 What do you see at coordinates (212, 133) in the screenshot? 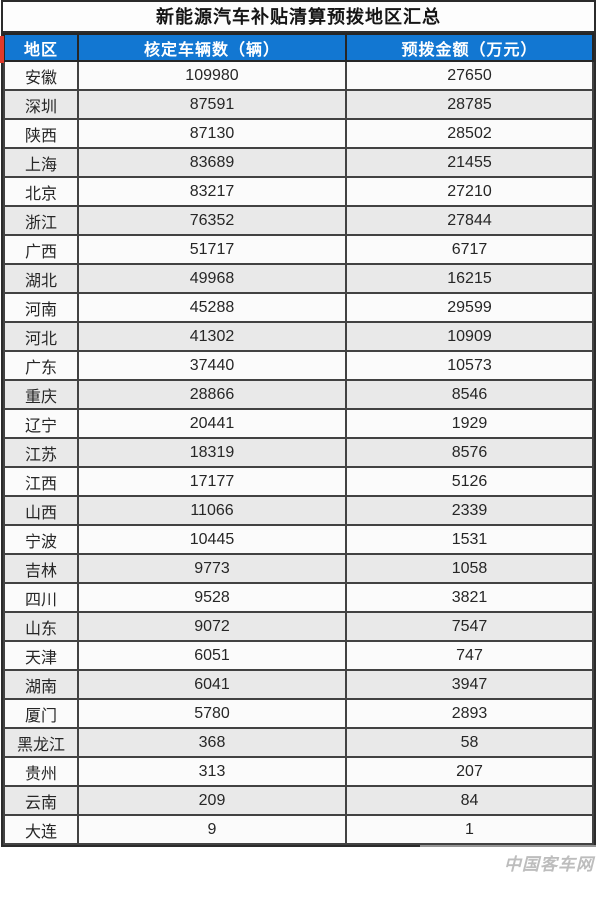
I see `vehicles-cell: 87130` at bounding box center [212, 133].